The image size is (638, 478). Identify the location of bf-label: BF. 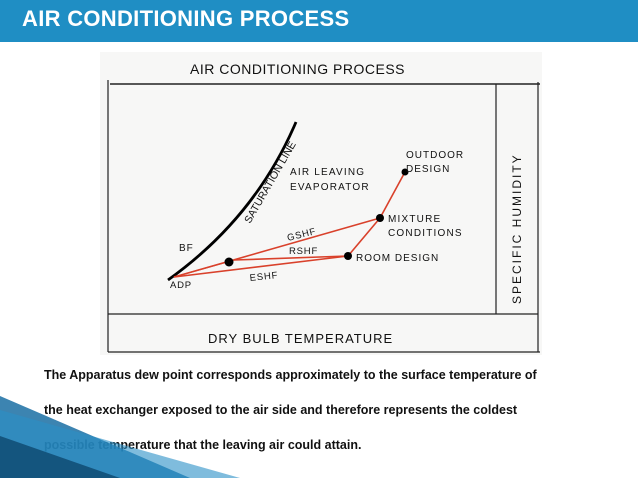
(186, 248).